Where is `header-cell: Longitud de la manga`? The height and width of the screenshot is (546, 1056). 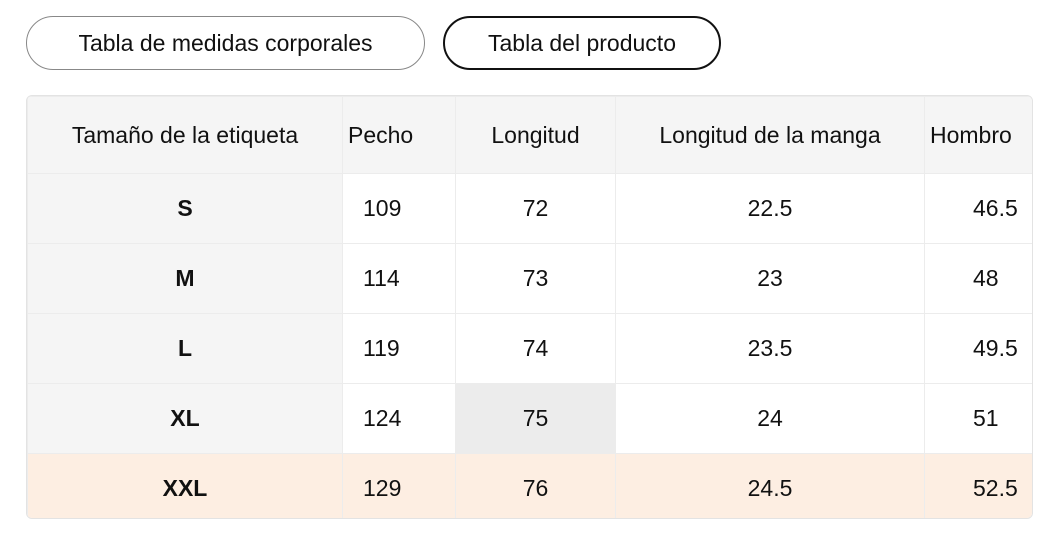
header-cell: Longitud de la manga is located at coordinates (770, 135).